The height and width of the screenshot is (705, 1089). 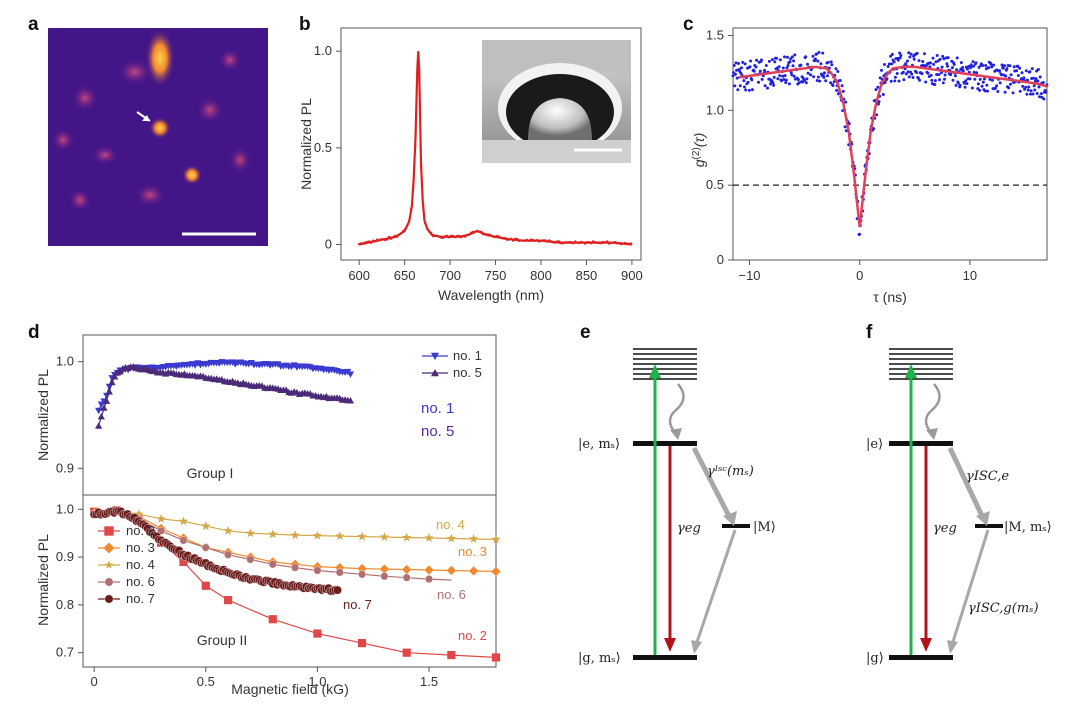 I want to click on plot-d-bottom-ylabel: Normalized PL, so click(x=43, y=580).